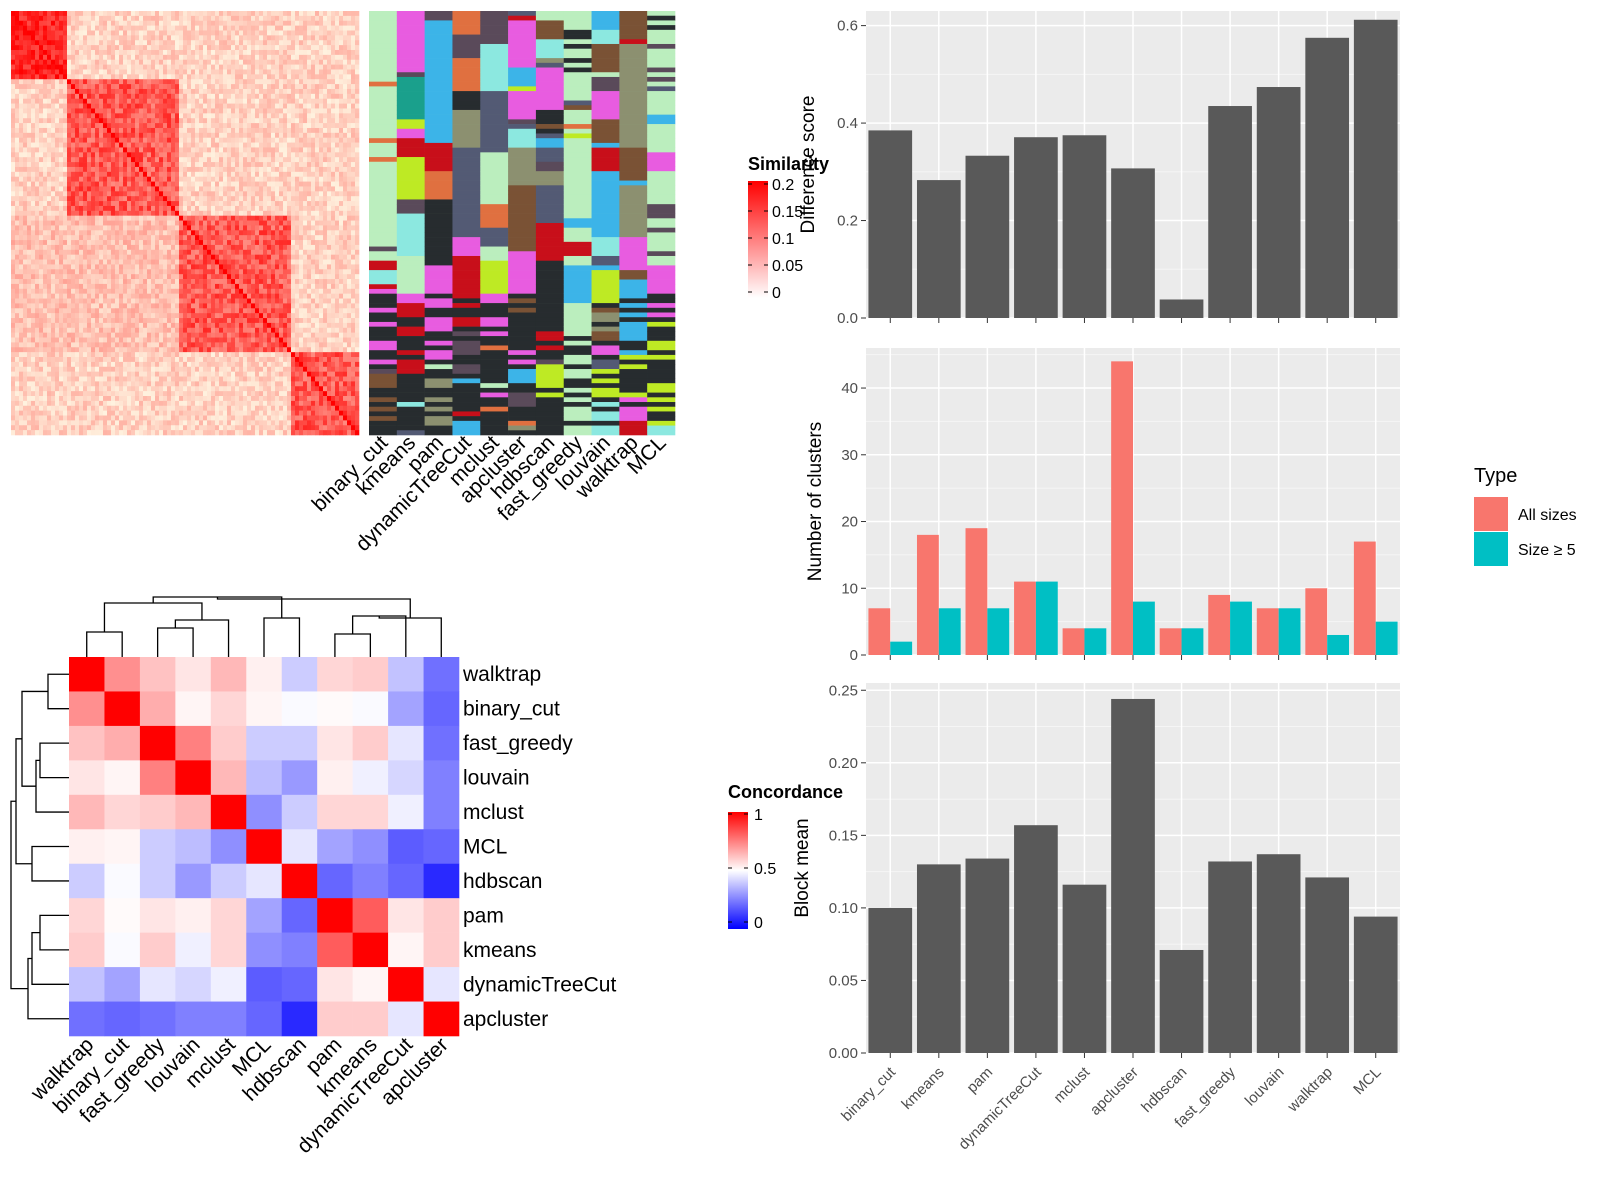  What do you see at coordinates (922, 1088) in the screenshot?
I see `x-tick-label: kmeans` at bounding box center [922, 1088].